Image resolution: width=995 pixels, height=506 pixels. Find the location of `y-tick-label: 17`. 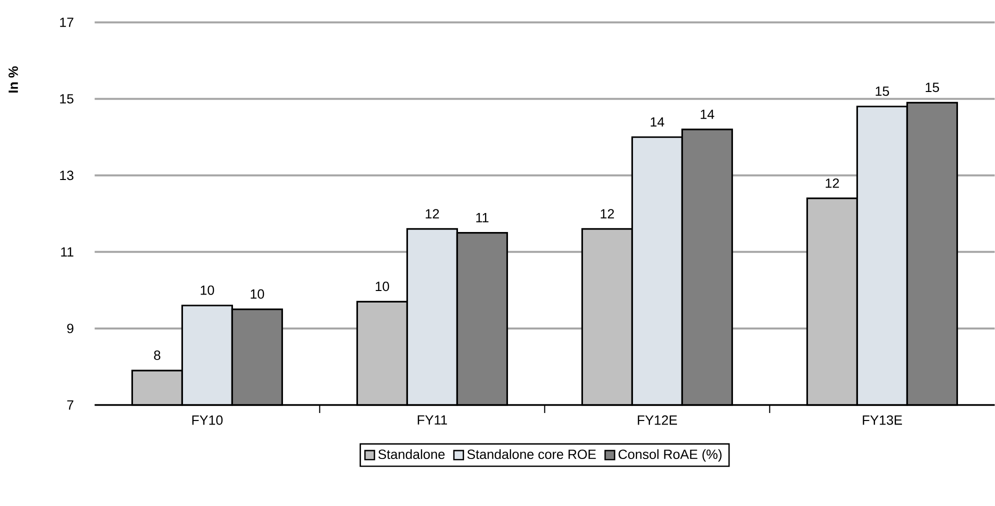

y-tick-label: 17 is located at coordinates (67, 22).